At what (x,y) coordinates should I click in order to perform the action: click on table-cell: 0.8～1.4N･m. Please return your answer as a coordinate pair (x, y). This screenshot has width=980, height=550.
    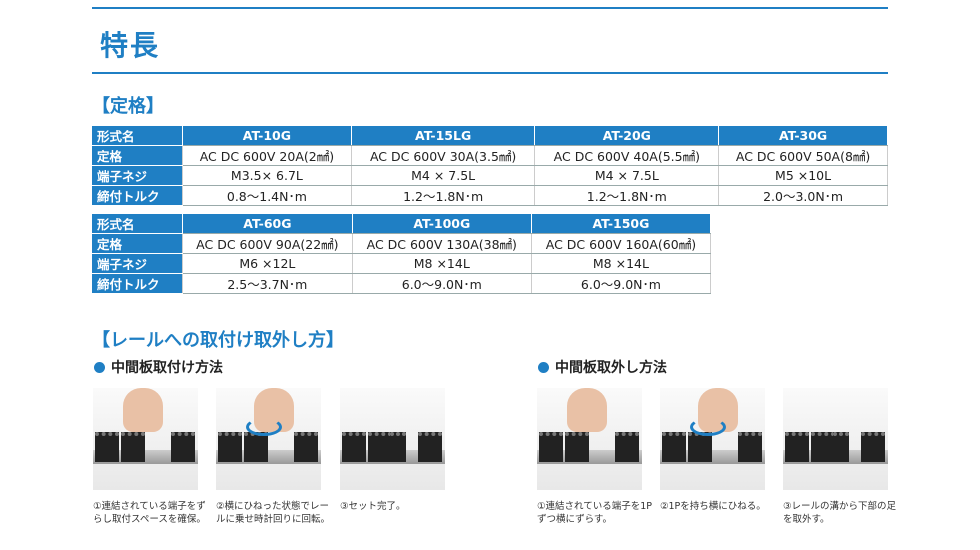
    Looking at the image, I should click on (267, 195).